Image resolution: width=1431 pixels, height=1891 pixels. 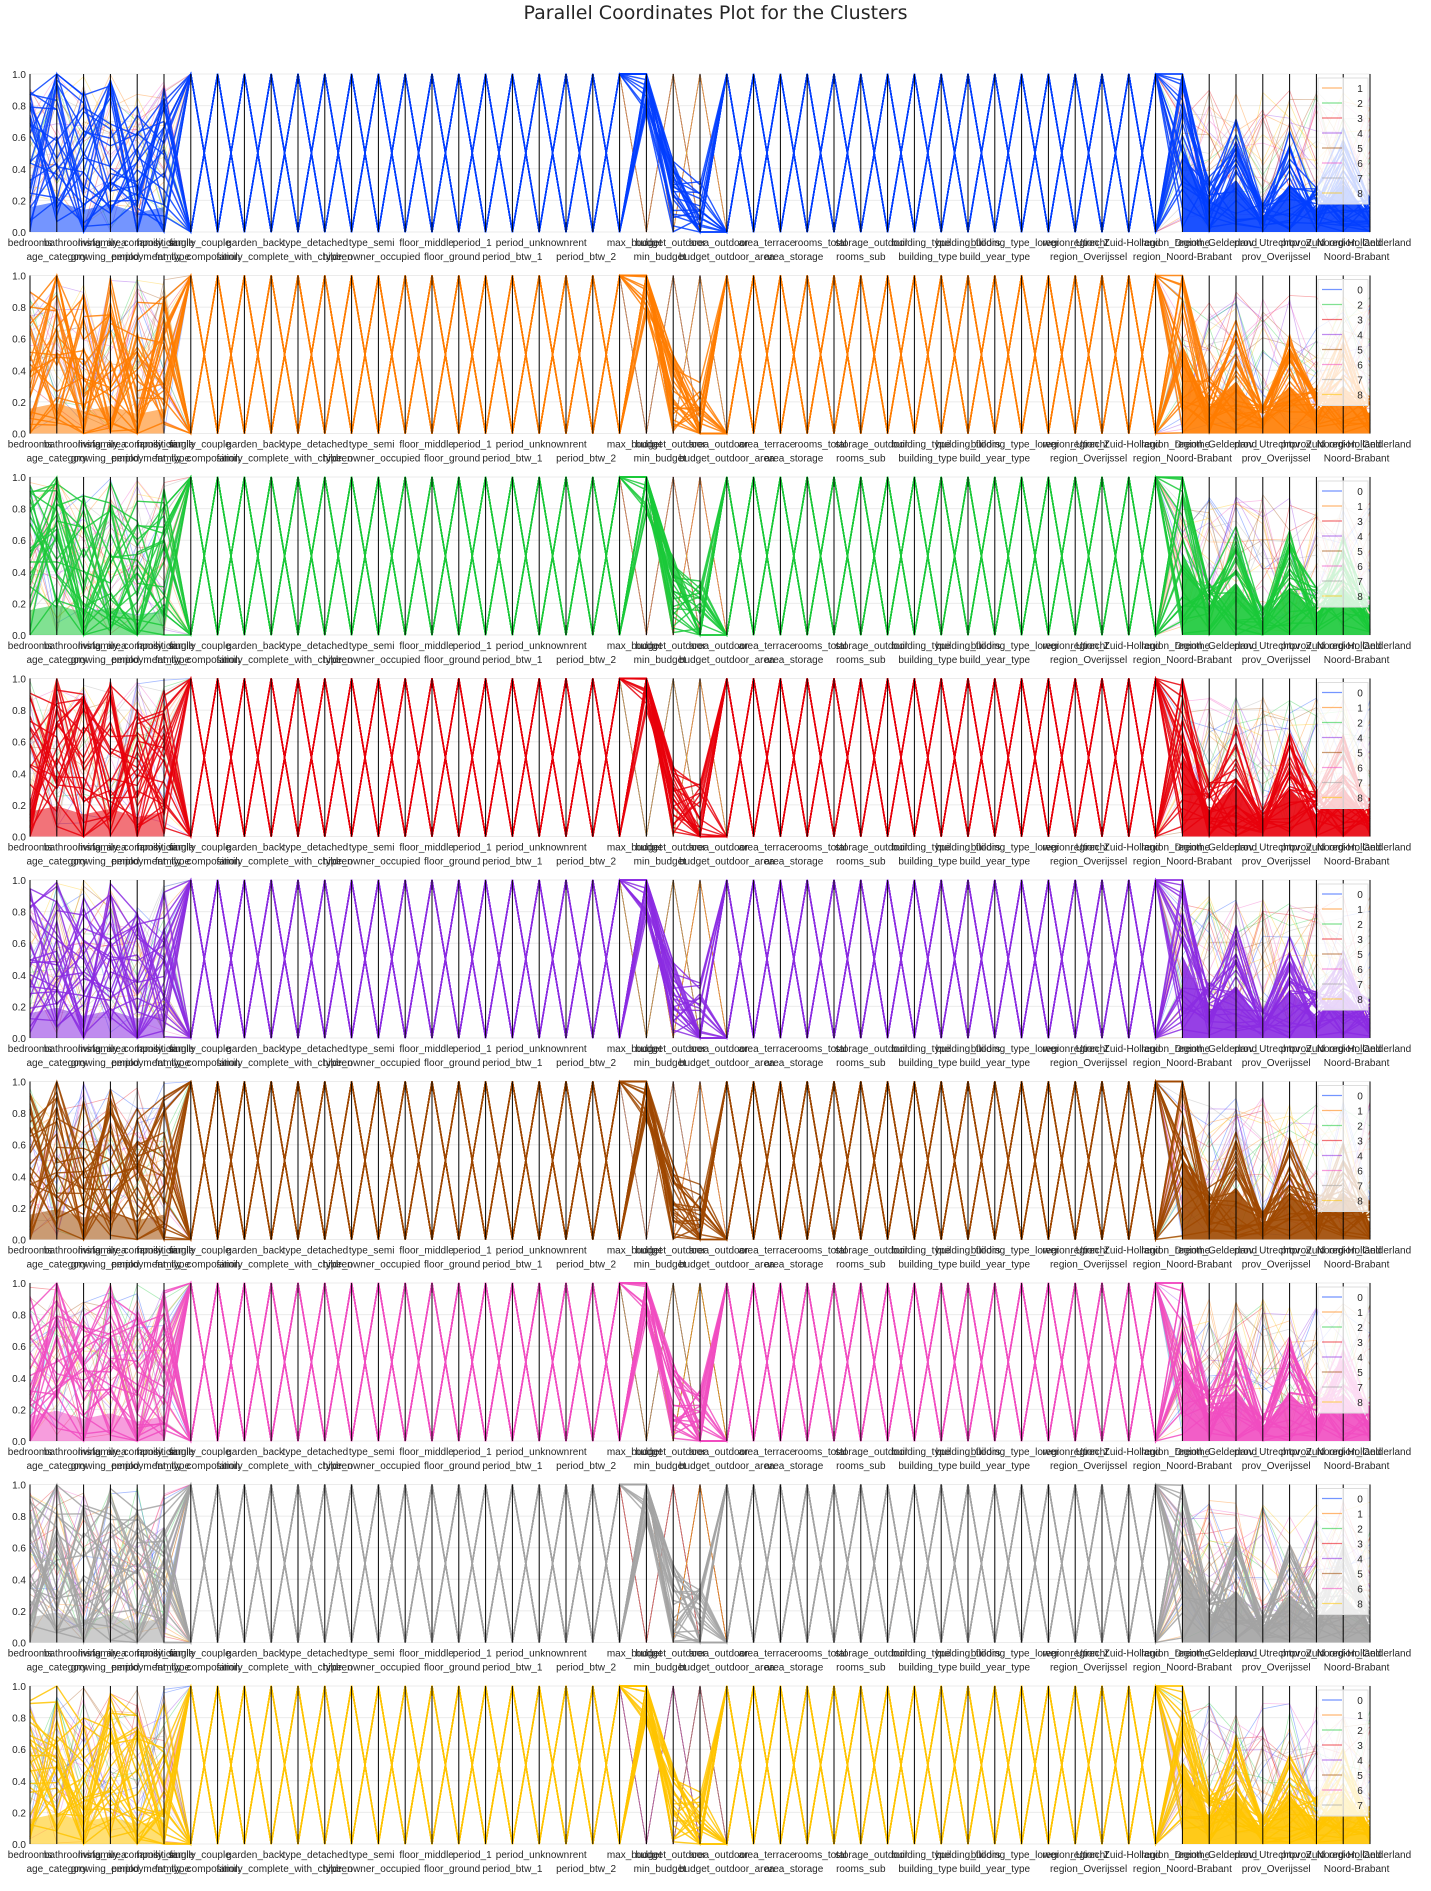 What do you see at coordinates (30, 1654) in the screenshot?
I see `axis-label: bedrooms` at bounding box center [30, 1654].